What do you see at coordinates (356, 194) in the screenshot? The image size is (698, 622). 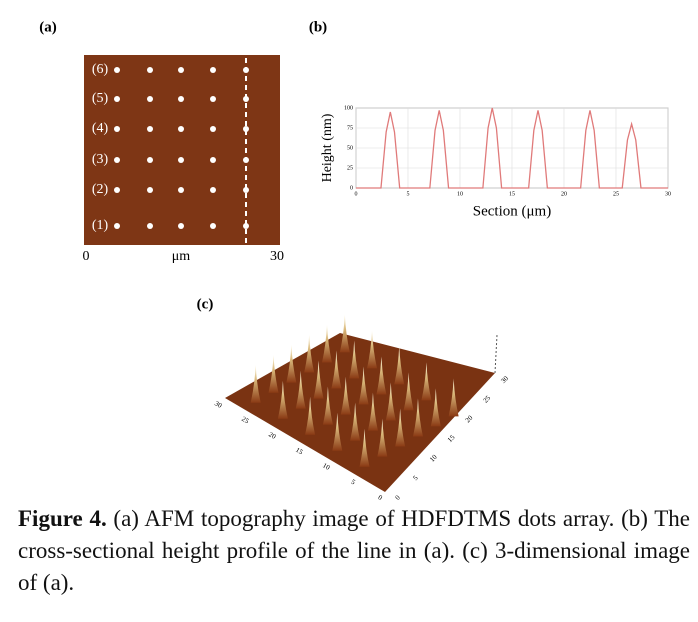 I see `x-tick-label: 0` at bounding box center [356, 194].